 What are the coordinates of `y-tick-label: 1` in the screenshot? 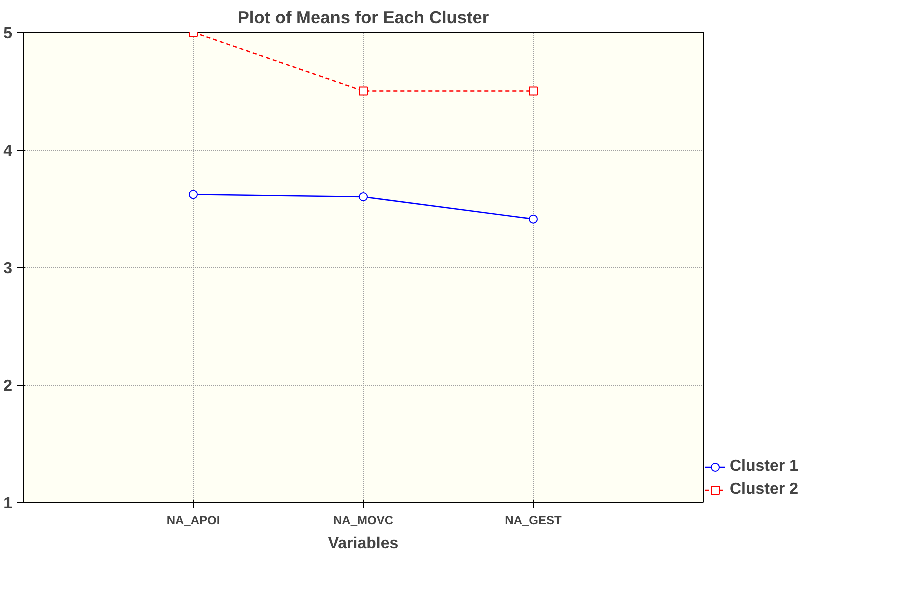 It's located at (8, 504).